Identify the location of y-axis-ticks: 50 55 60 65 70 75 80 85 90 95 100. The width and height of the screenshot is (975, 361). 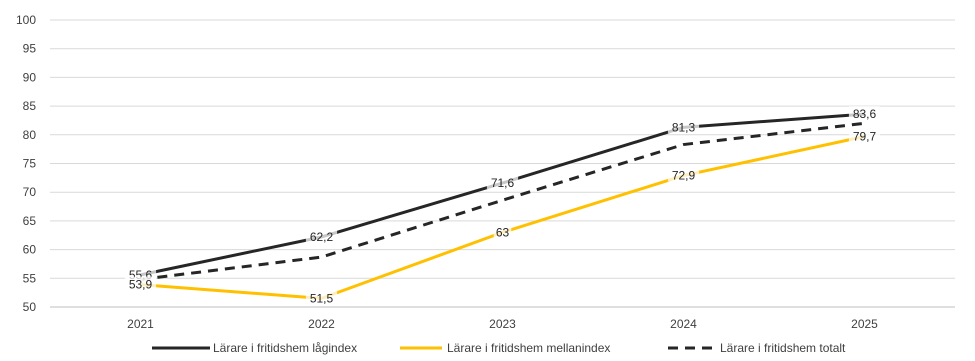
(26, 163).